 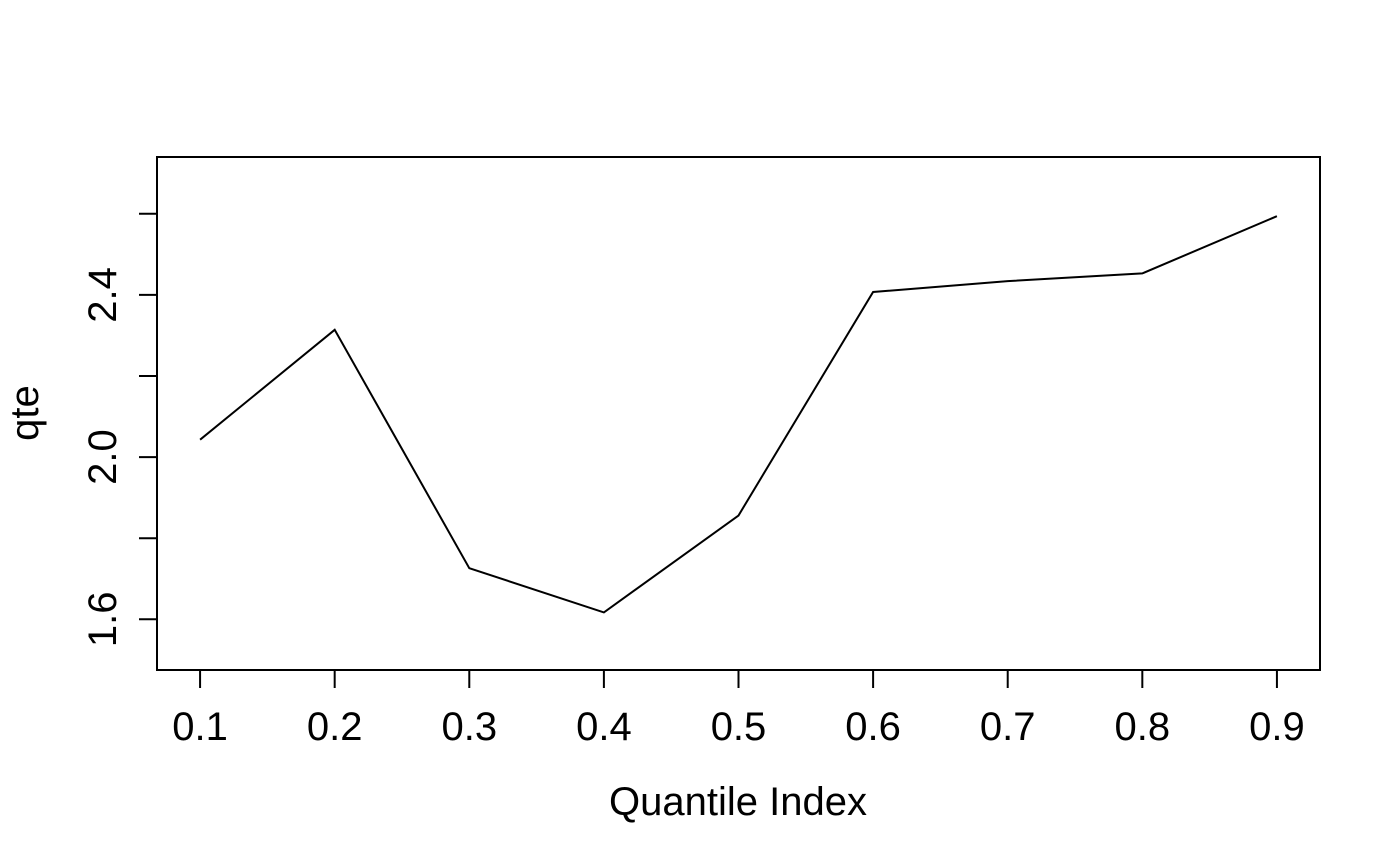 I want to click on y-tick-label: 1.6, so click(x=103, y=620).